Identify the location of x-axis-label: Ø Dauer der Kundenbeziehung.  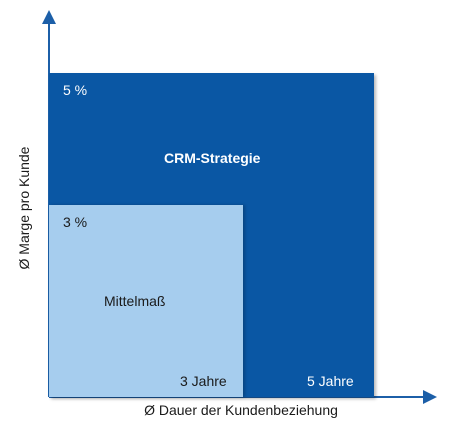
(241, 410).